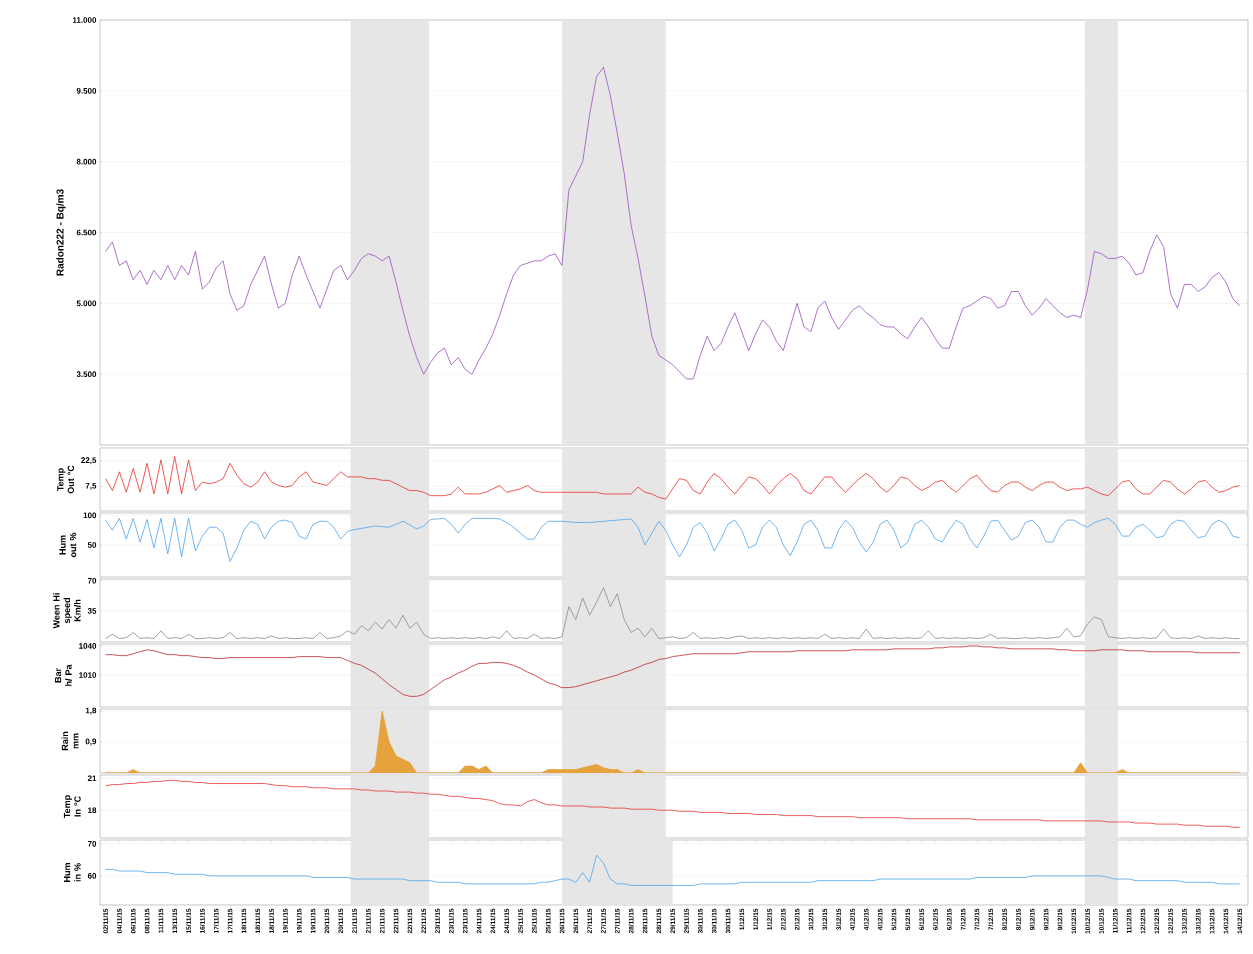  What do you see at coordinates (88, 675) in the screenshot?
I see `y-tick-label: 1010` at bounding box center [88, 675].